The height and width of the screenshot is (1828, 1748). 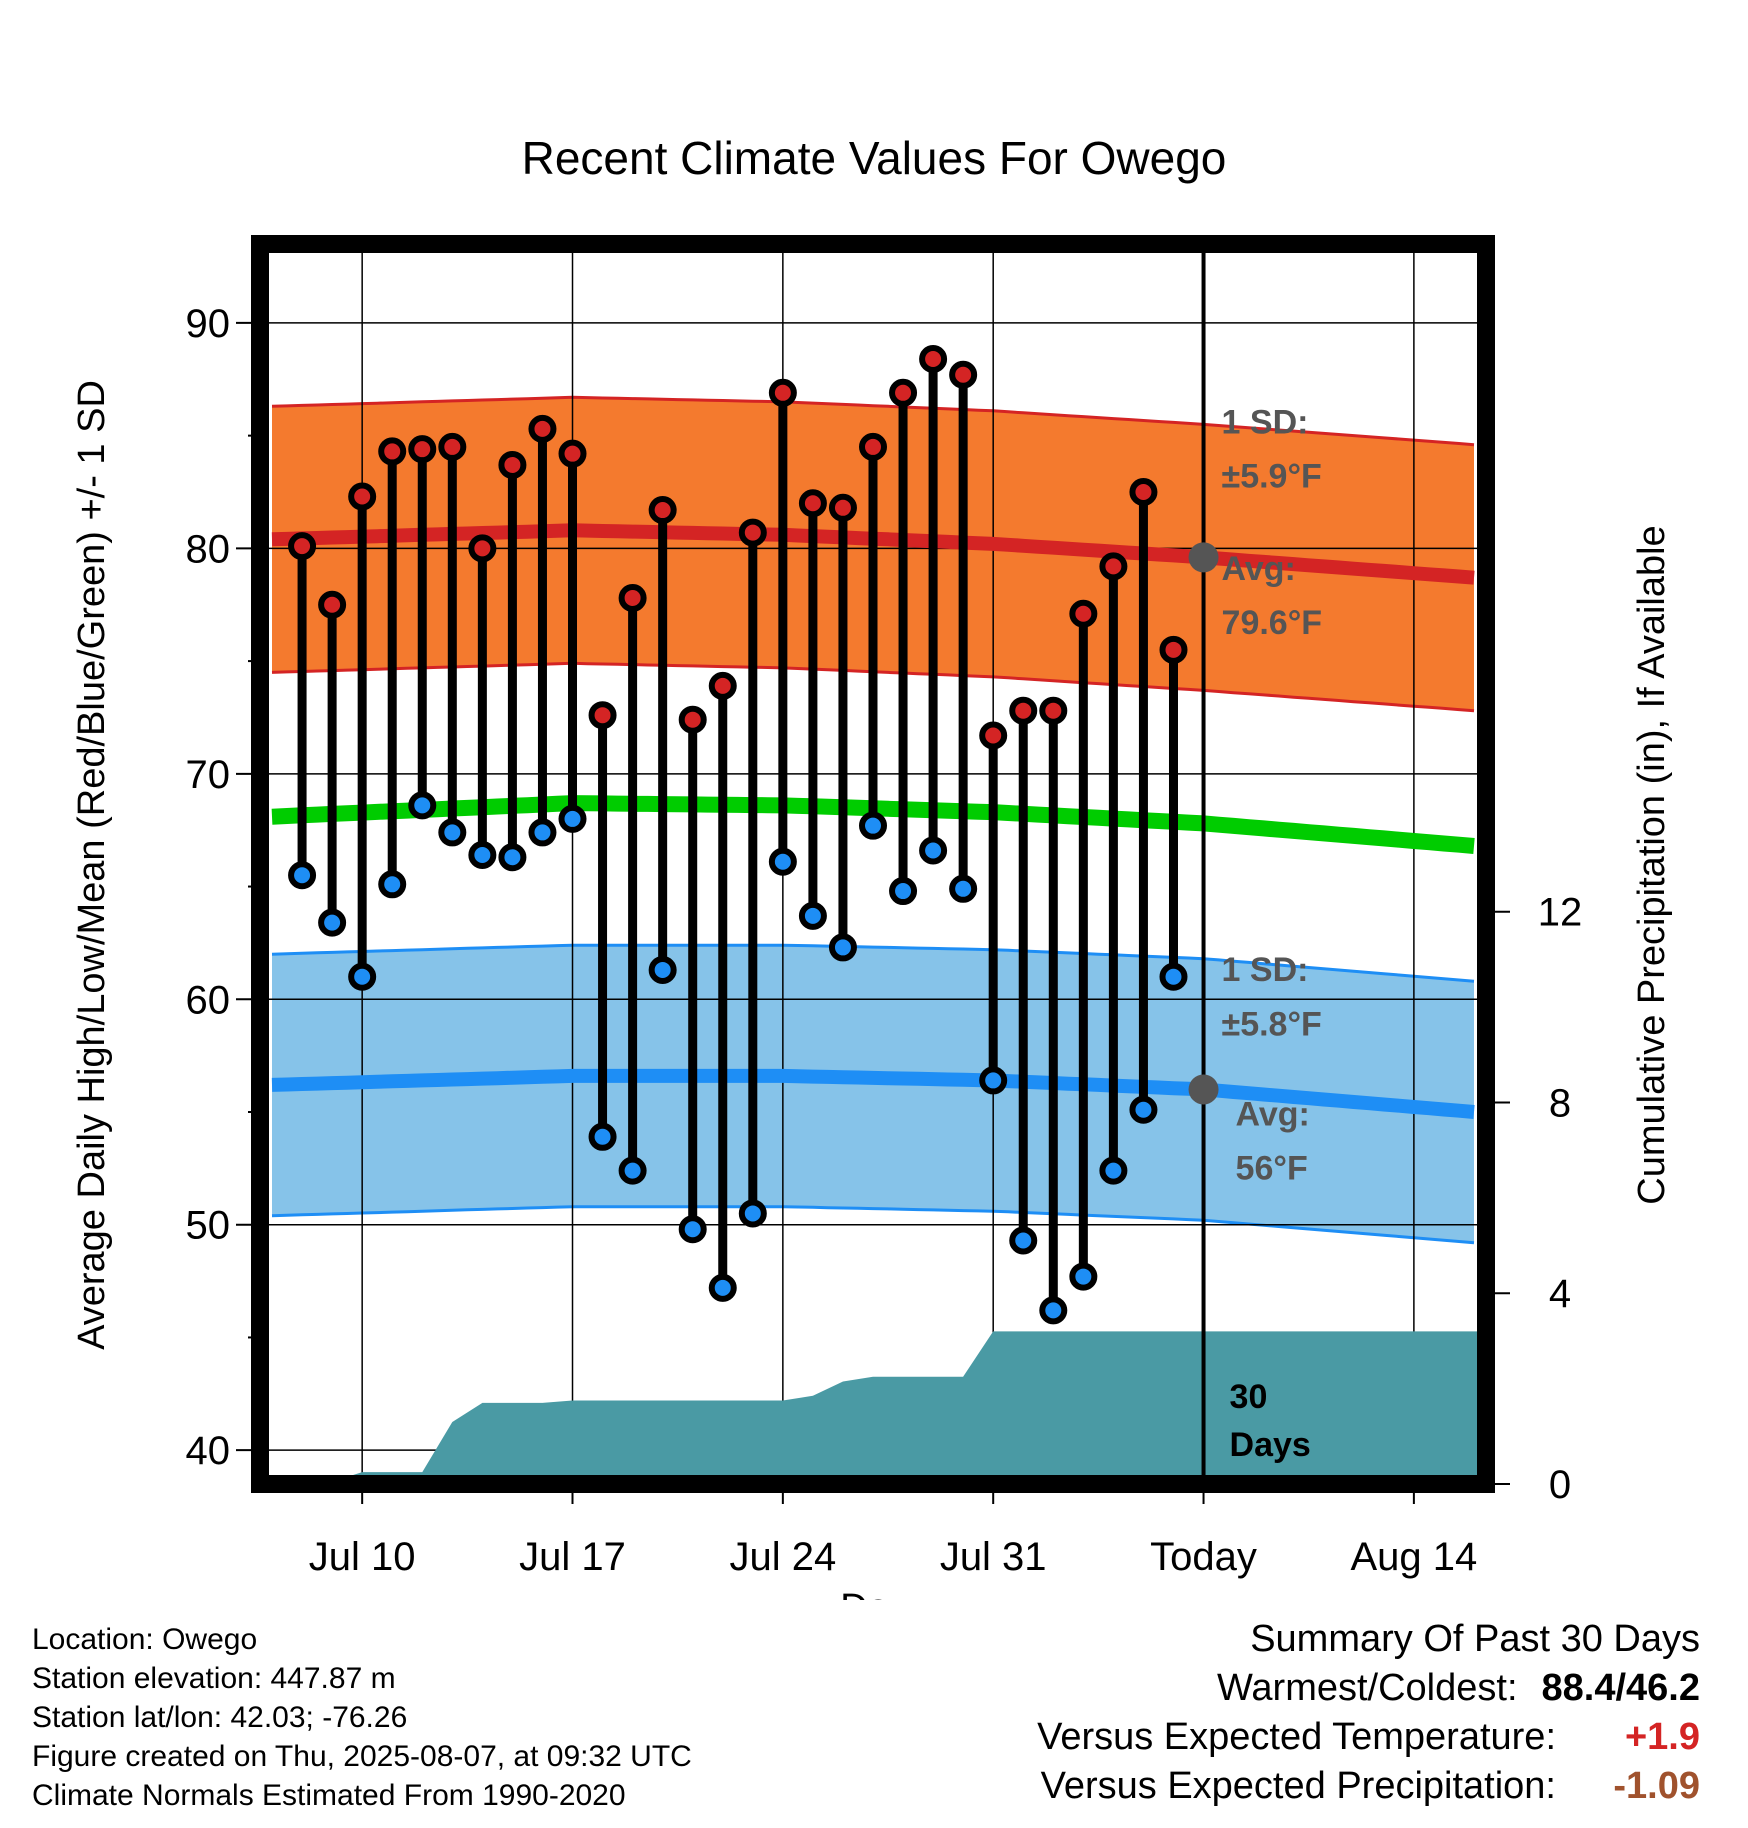 What do you see at coordinates (1560, 913) in the screenshot?
I see `right-tick-label: 12` at bounding box center [1560, 913].